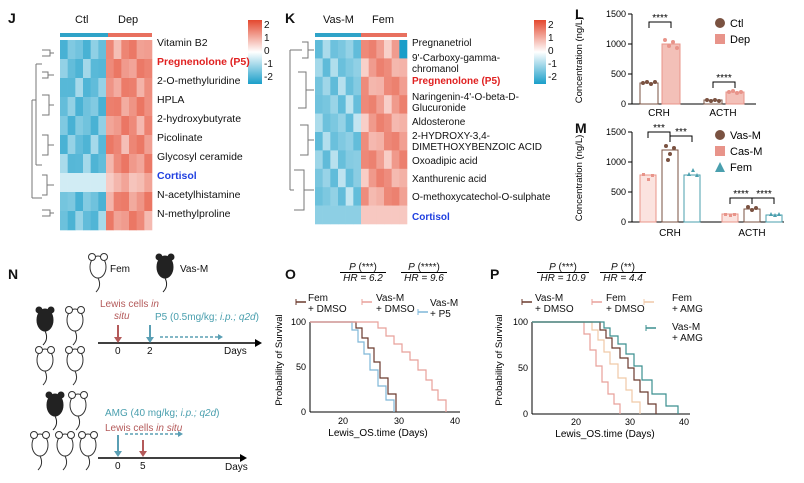  Describe the element at coordinates (268, 51) in the screenshot. I see `scale-labels-j: 2 1 0 -1 -2` at that location.